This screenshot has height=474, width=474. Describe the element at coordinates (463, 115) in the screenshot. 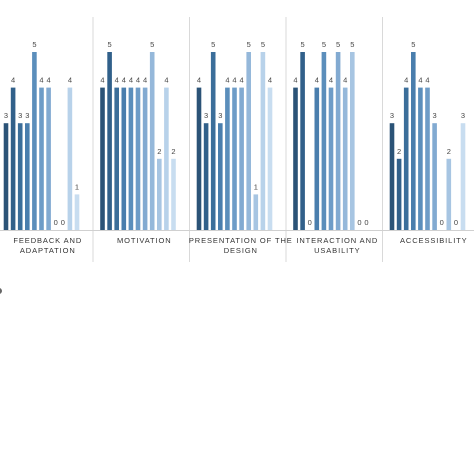

I see `value-label-5-11: 3` at that location.